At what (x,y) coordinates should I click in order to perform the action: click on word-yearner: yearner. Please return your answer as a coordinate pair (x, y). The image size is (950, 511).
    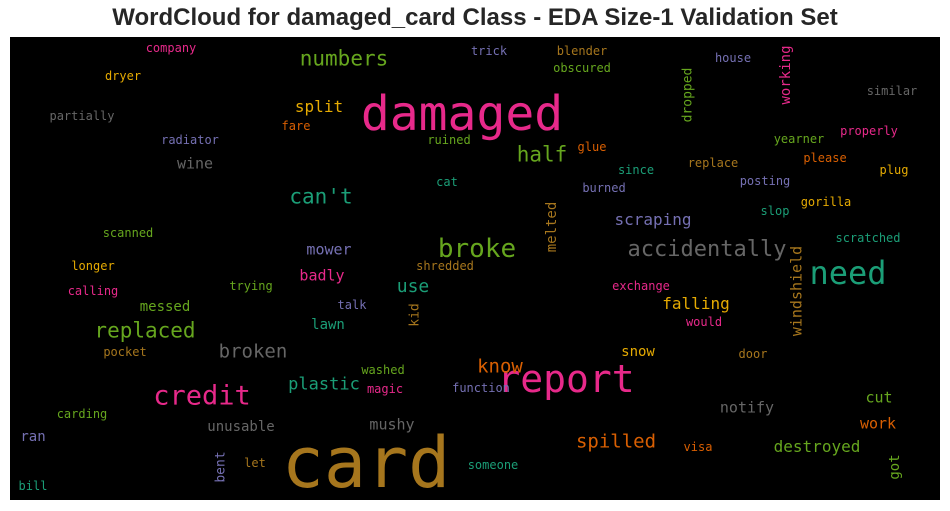
    Looking at the image, I should click on (799, 139).